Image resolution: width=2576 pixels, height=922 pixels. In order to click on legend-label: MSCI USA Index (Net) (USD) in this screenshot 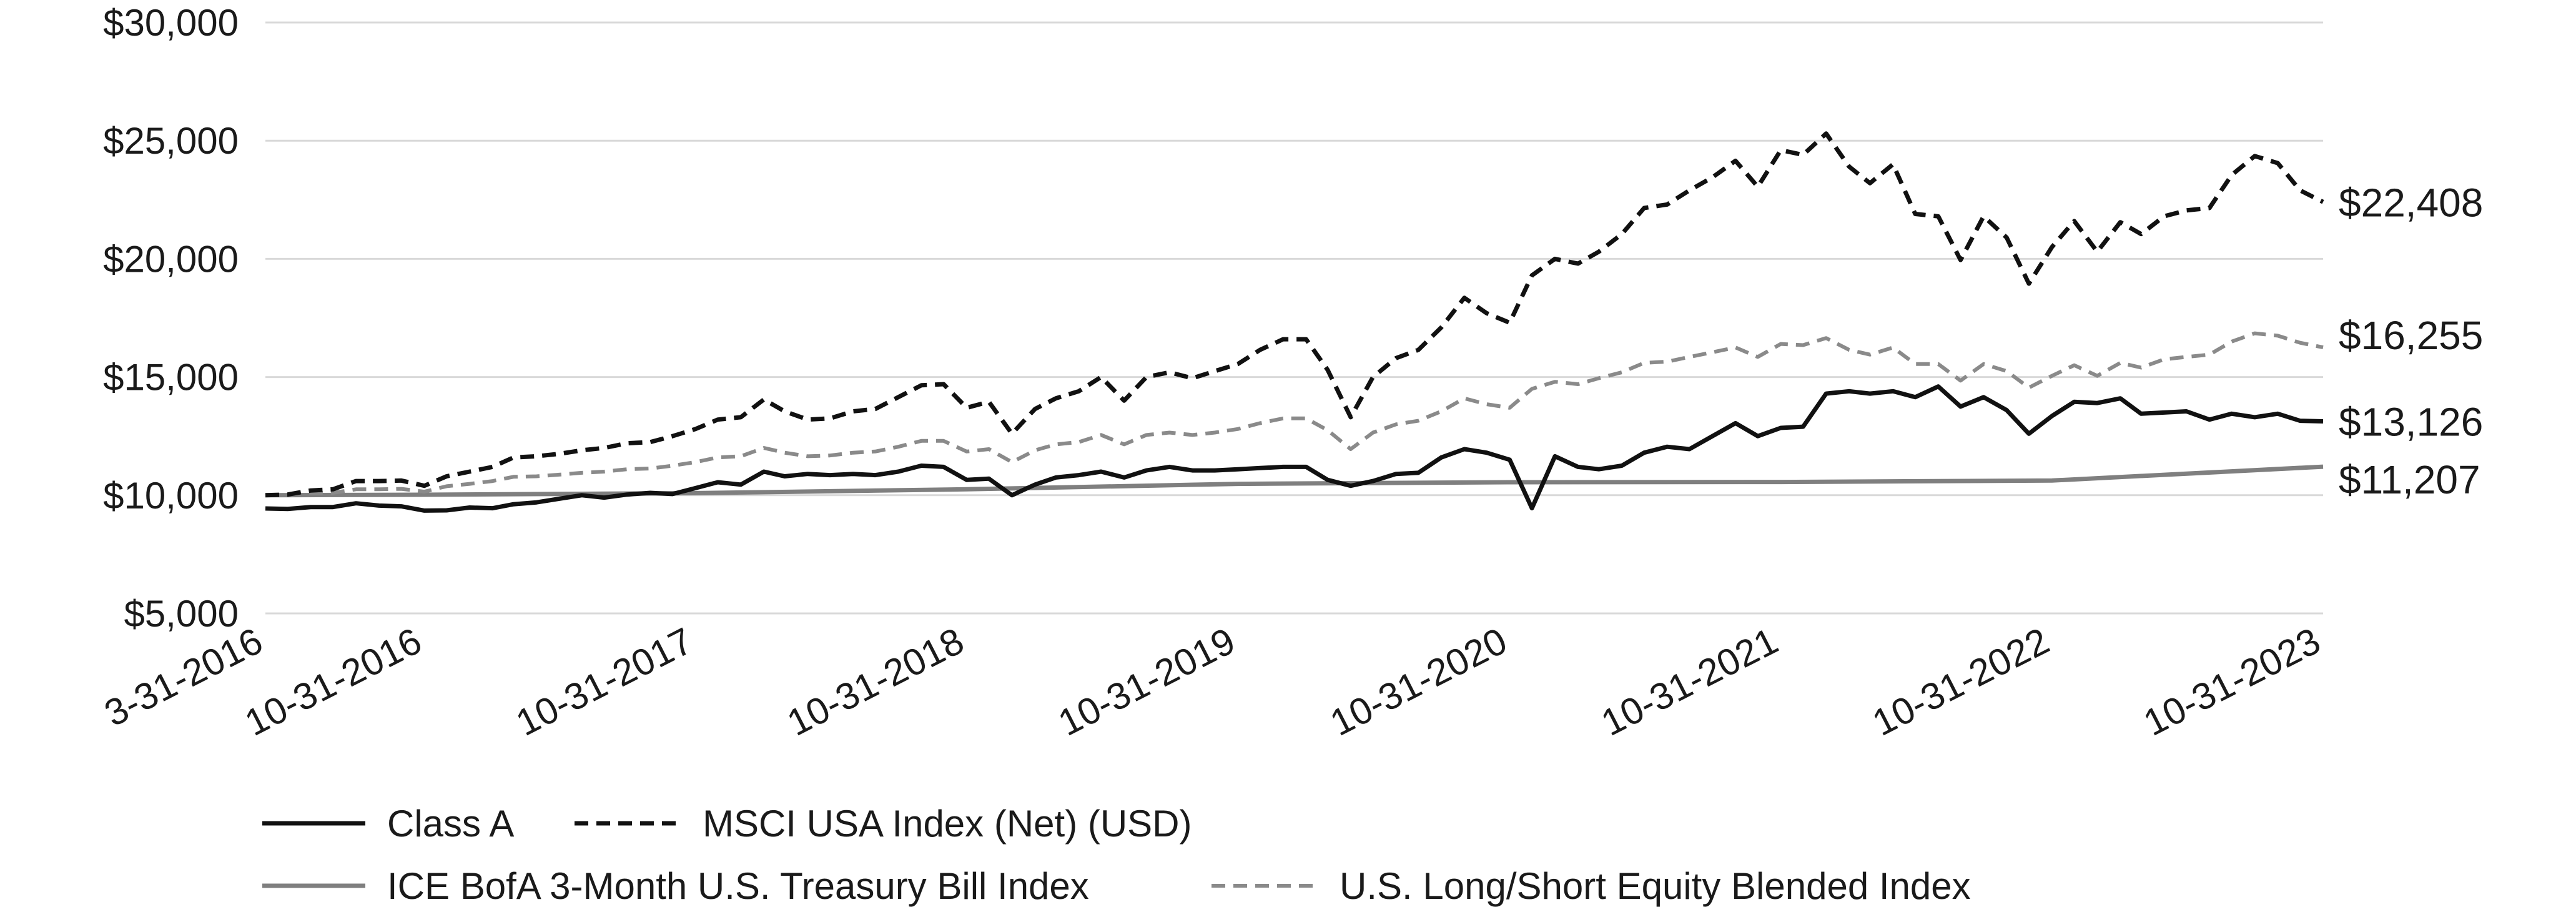, I will do `click(947, 824)`.